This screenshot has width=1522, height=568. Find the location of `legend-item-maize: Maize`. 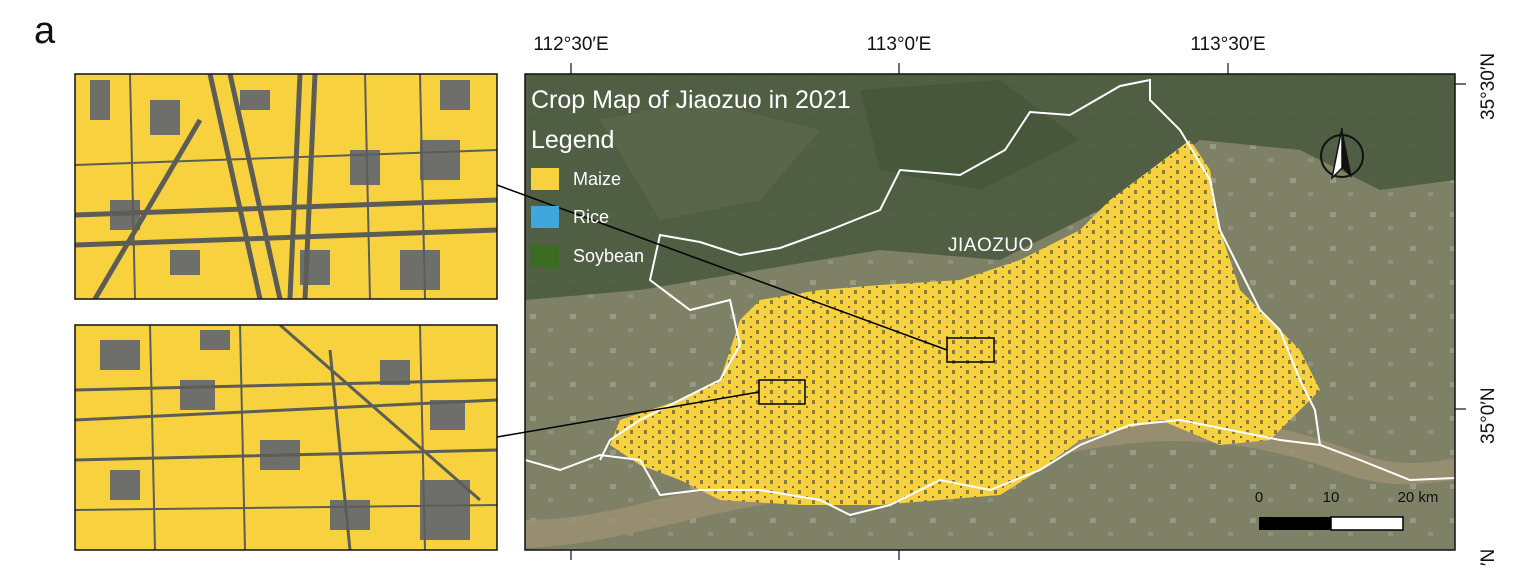

legend-item-maize: Maize is located at coordinates (576, 179).